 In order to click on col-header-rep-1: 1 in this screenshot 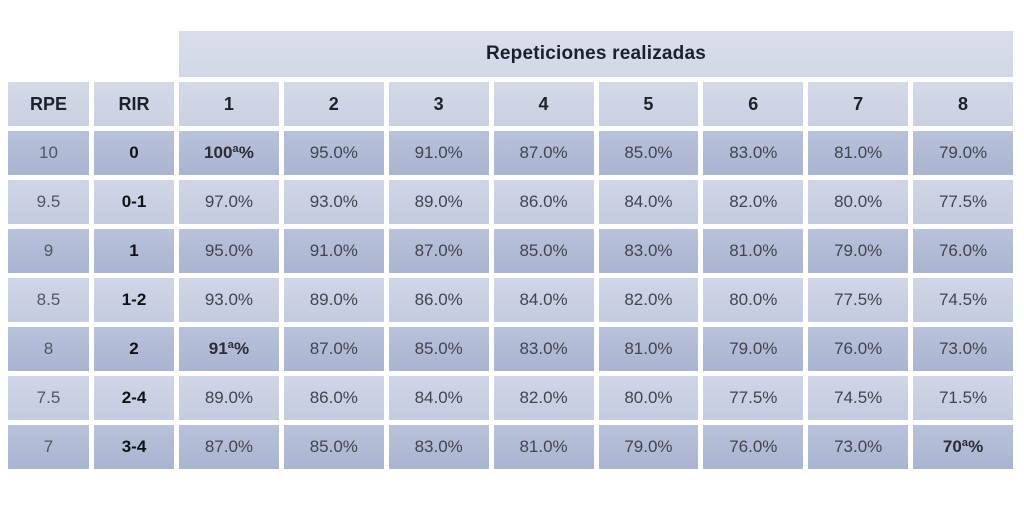, I will do `click(229, 104)`.